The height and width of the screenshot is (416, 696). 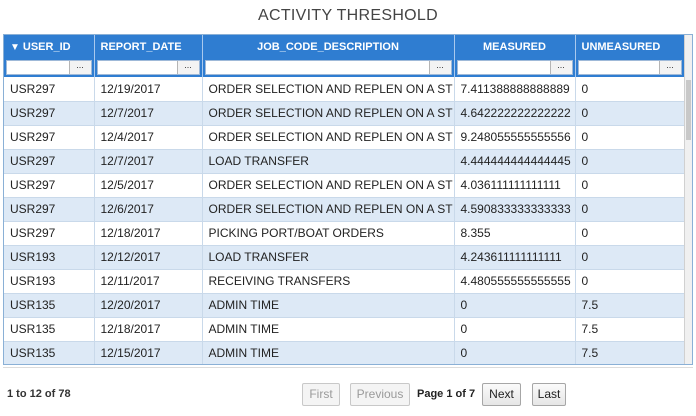 I want to click on cell-report-date: 12/20/2017, so click(x=148, y=305).